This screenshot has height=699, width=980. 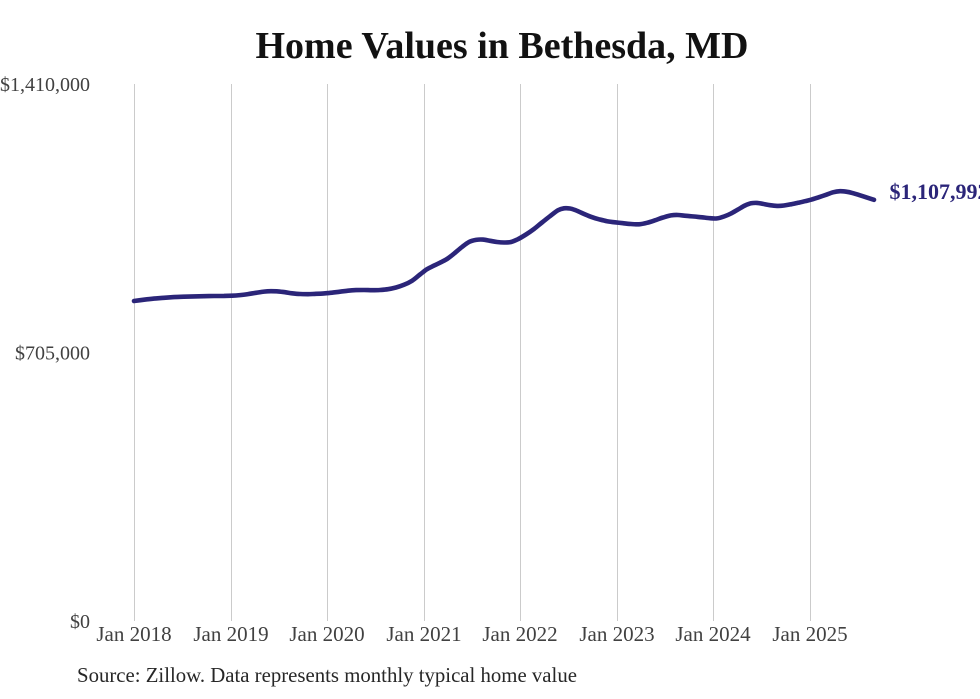 What do you see at coordinates (519, 634) in the screenshot?
I see `svg-text: Jan 2022` at bounding box center [519, 634].